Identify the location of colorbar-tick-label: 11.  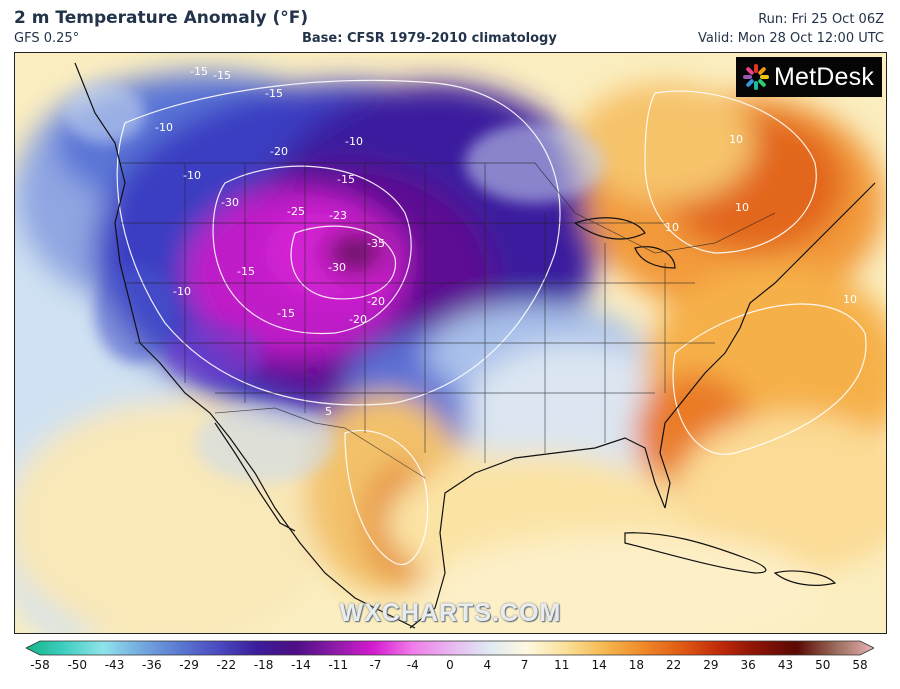
(562, 665).